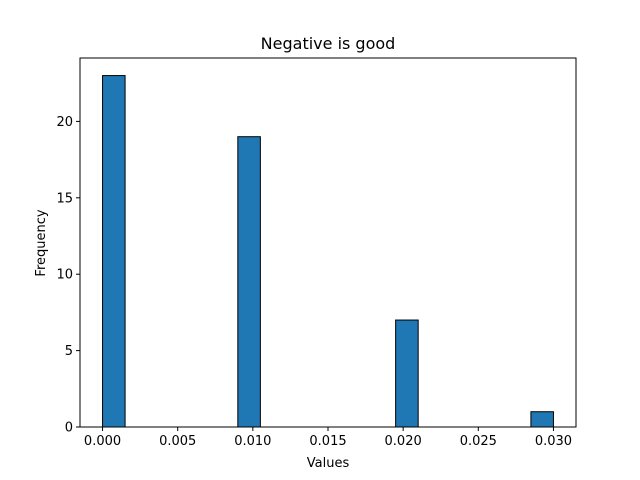 Image resolution: width=640 pixels, height=480 pixels. Describe the element at coordinates (64, 198) in the screenshot. I see `y-tick-label: 15` at that location.